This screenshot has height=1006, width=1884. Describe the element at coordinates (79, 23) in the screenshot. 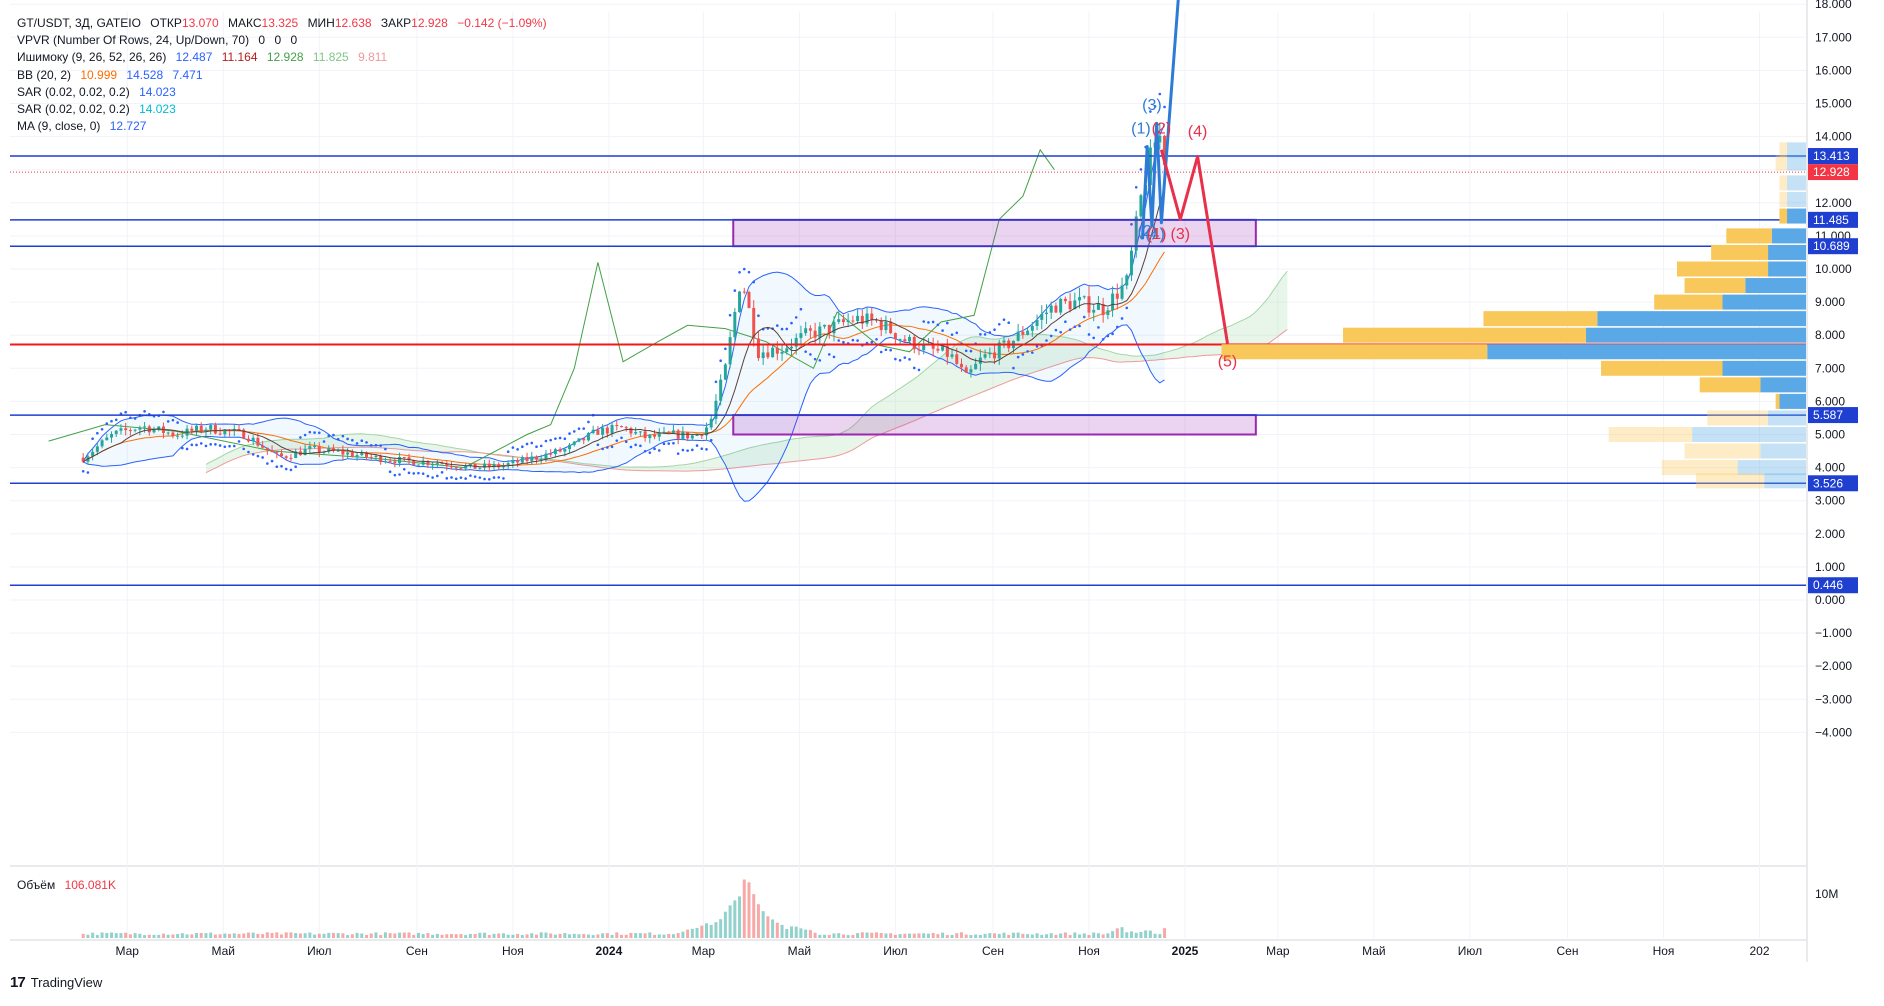

I see `symbol-label: GT/USDT, 3Д, GATEIO` at that location.